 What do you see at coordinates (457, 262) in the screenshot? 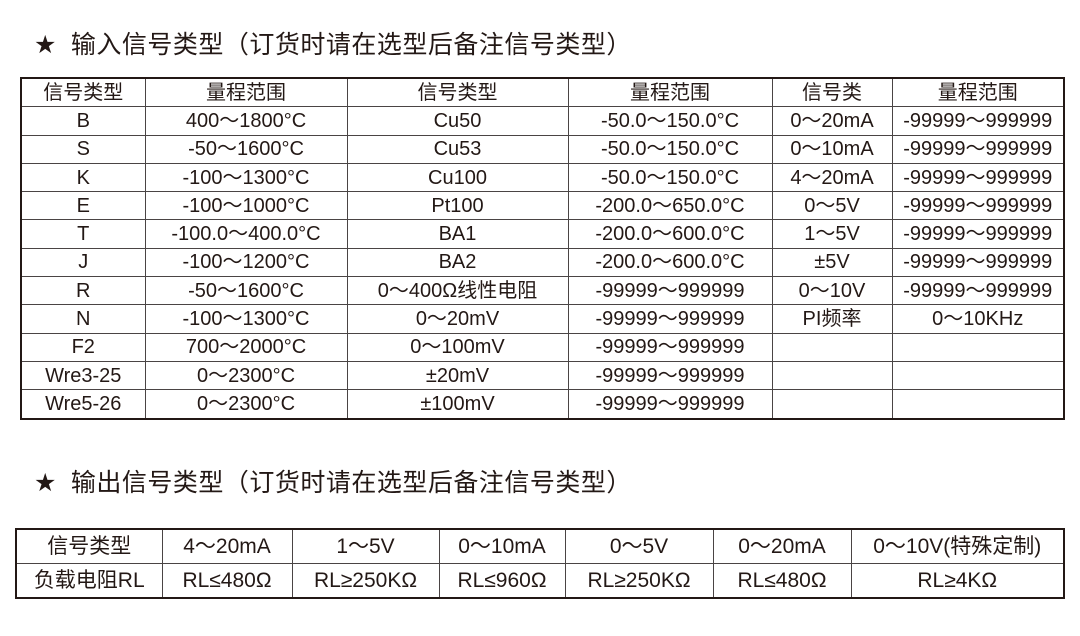
I see `table-cell: BA2` at bounding box center [457, 262].